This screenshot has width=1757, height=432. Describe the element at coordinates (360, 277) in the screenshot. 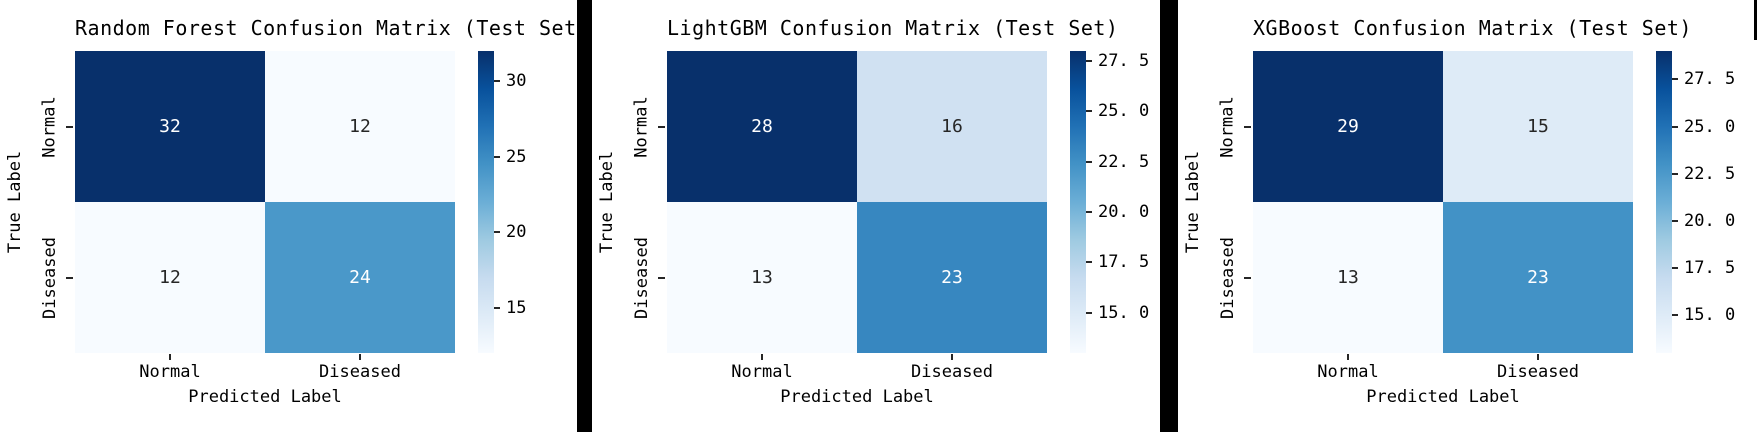

I see `matrix-cell-tp: 24` at that location.